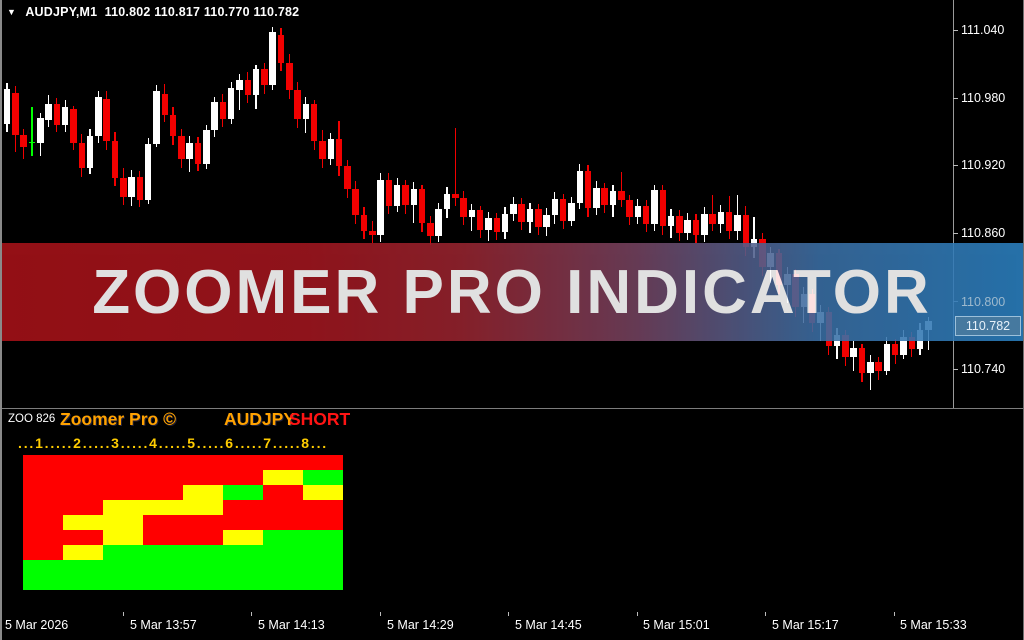 This screenshot has height=640, width=1024. Describe the element at coordinates (420, 625) in the screenshot. I see `time-label: 5 Mar 14:29` at that location.